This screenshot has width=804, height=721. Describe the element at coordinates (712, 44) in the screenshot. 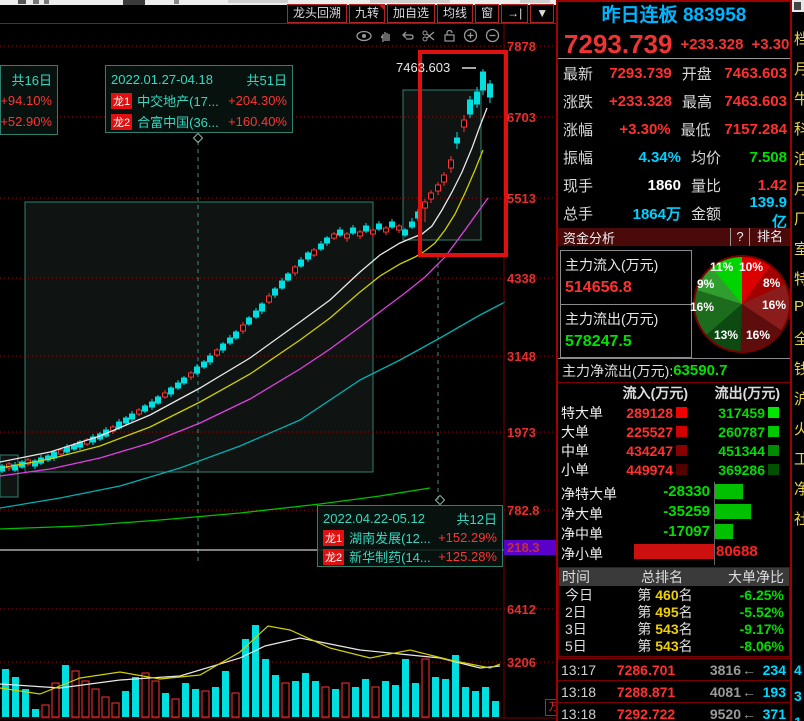

I see `price-change: +233.328` at that location.